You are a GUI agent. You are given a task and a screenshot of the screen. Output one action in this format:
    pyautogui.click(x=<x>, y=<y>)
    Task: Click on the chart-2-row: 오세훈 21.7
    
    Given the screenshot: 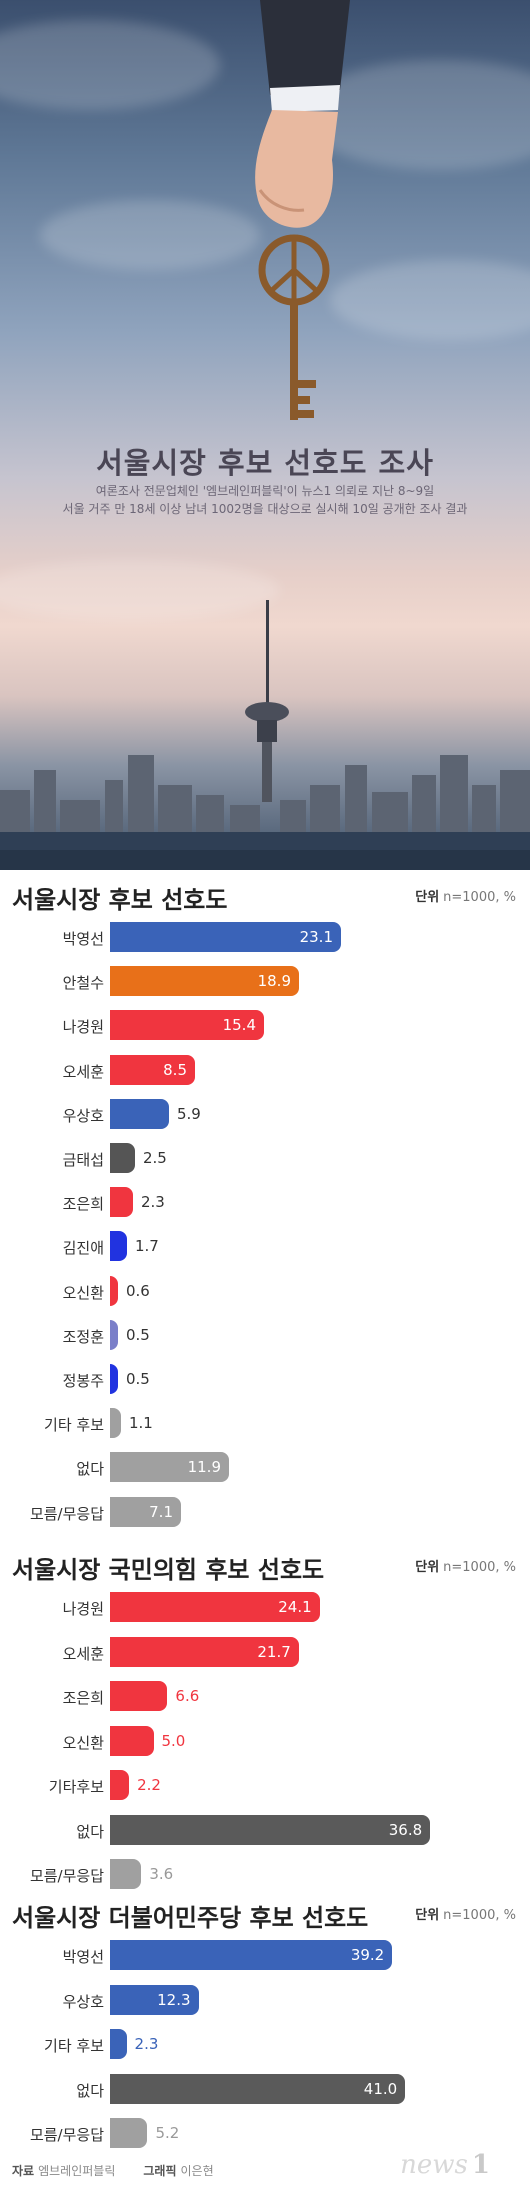 What is the action you would take?
    pyautogui.click(x=265, y=1652)
    